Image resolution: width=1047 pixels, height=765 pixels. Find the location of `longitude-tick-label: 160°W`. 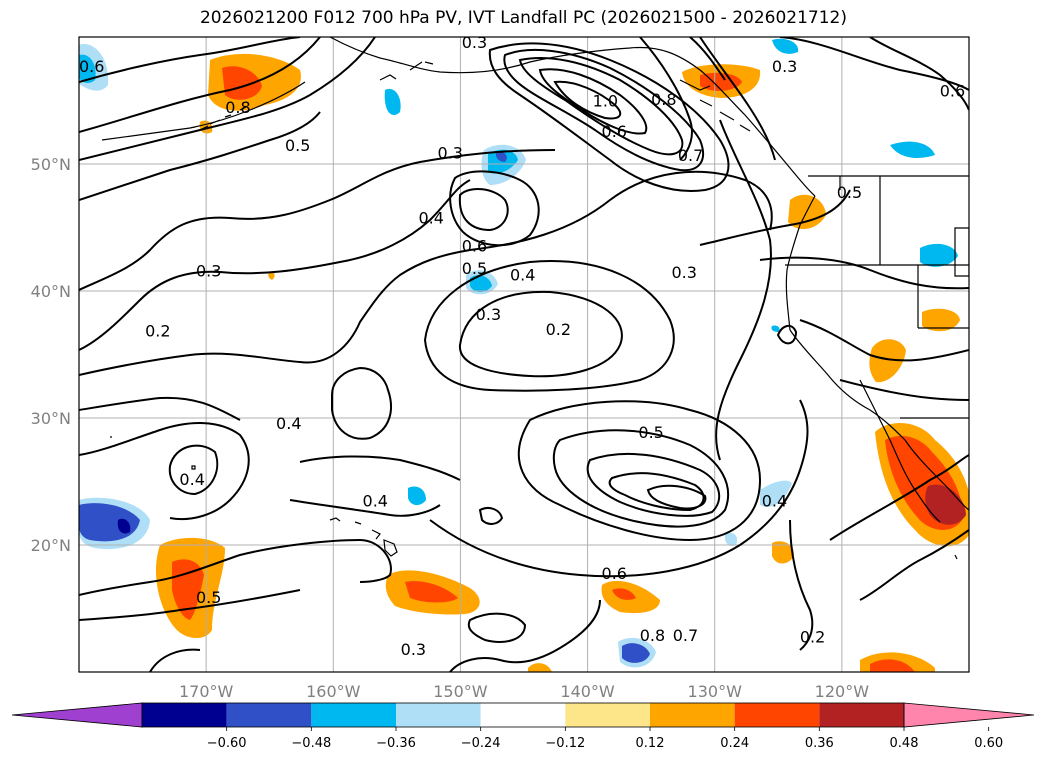

longitude-tick-label: 160°W is located at coordinates (333, 691).